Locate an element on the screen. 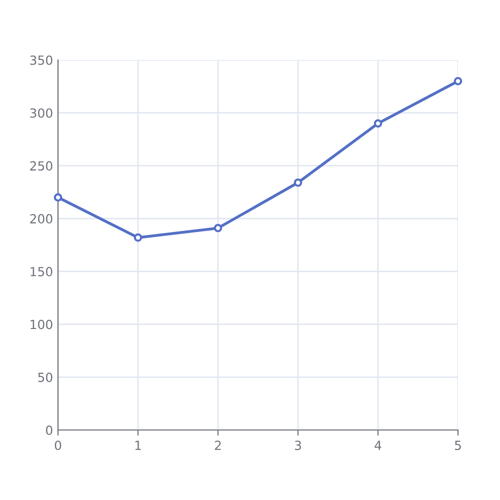 The height and width of the screenshot is (500, 500). y-tick-label: 200 is located at coordinates (41, 219).